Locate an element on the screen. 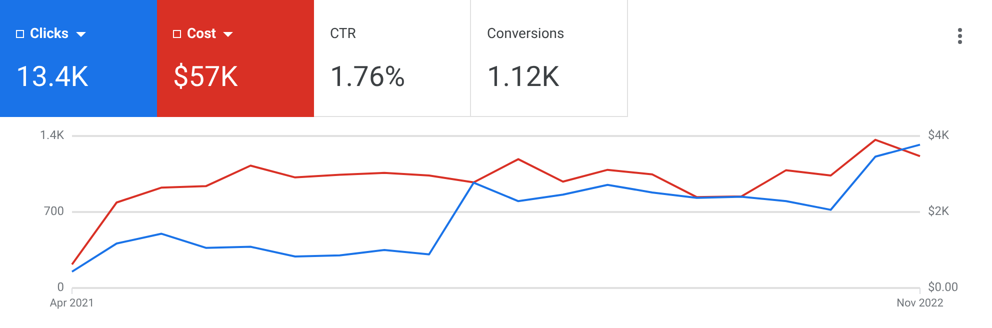 This screenshot has height=328, width=992. text: 13.4K is located at coordinates (53, 77).